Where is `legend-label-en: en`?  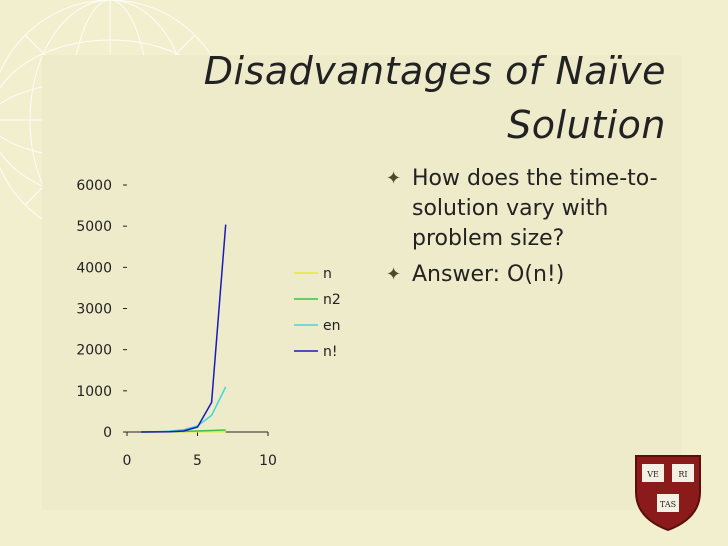
legend-label-en: en is located at coordinates (332, 326).